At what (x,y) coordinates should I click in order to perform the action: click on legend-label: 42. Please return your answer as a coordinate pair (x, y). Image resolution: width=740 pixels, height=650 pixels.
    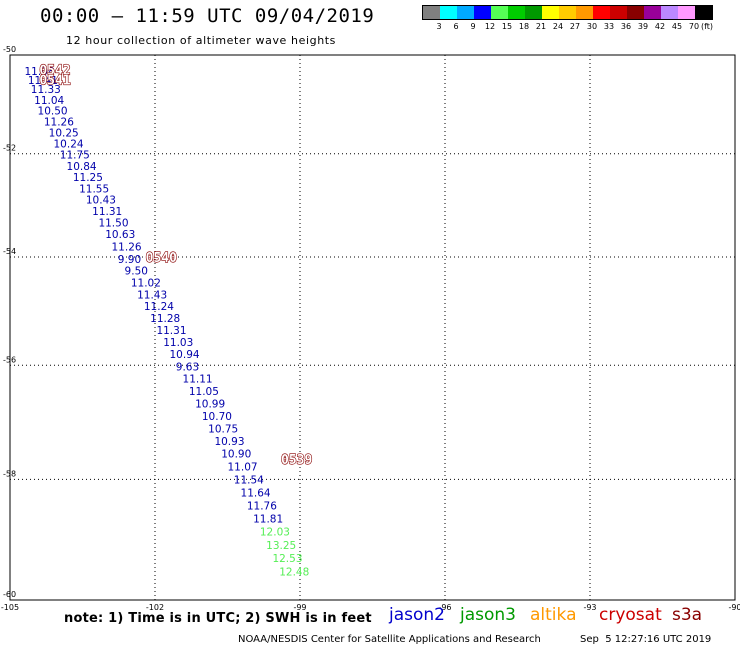
    Looking at the image, I should click on (660, 26).